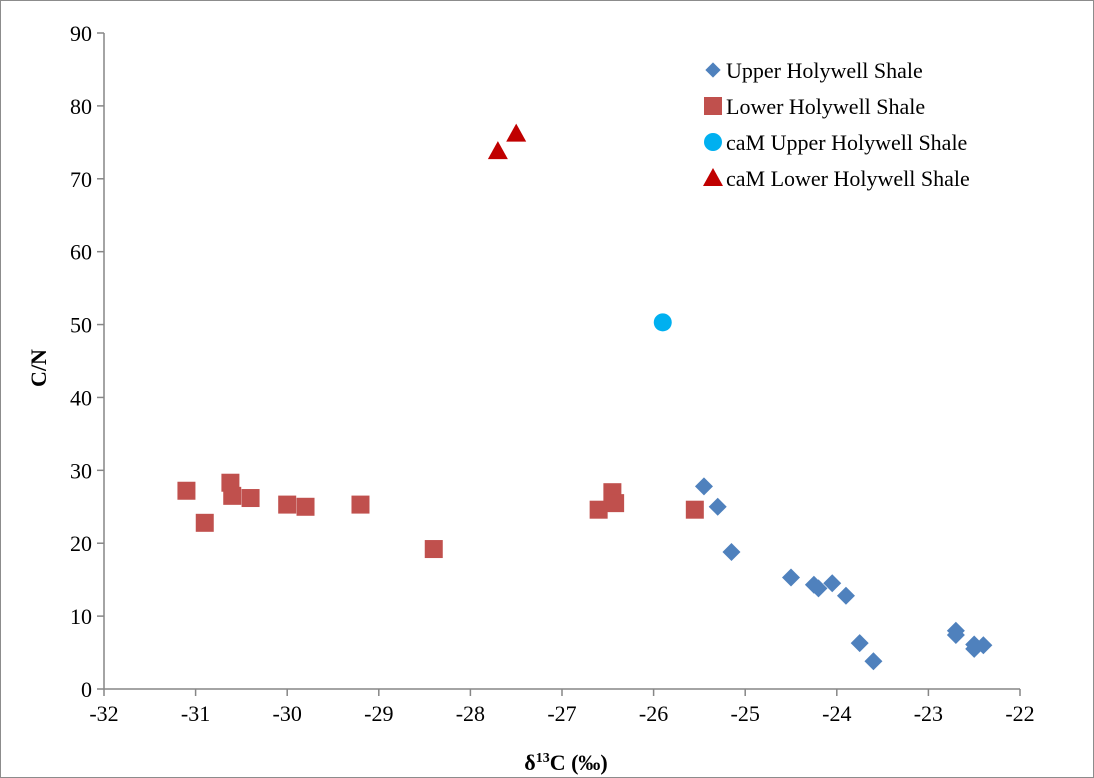  Describe the element at coordinates (843, 574) in the screenshot. I see `series-diamond` at that location.